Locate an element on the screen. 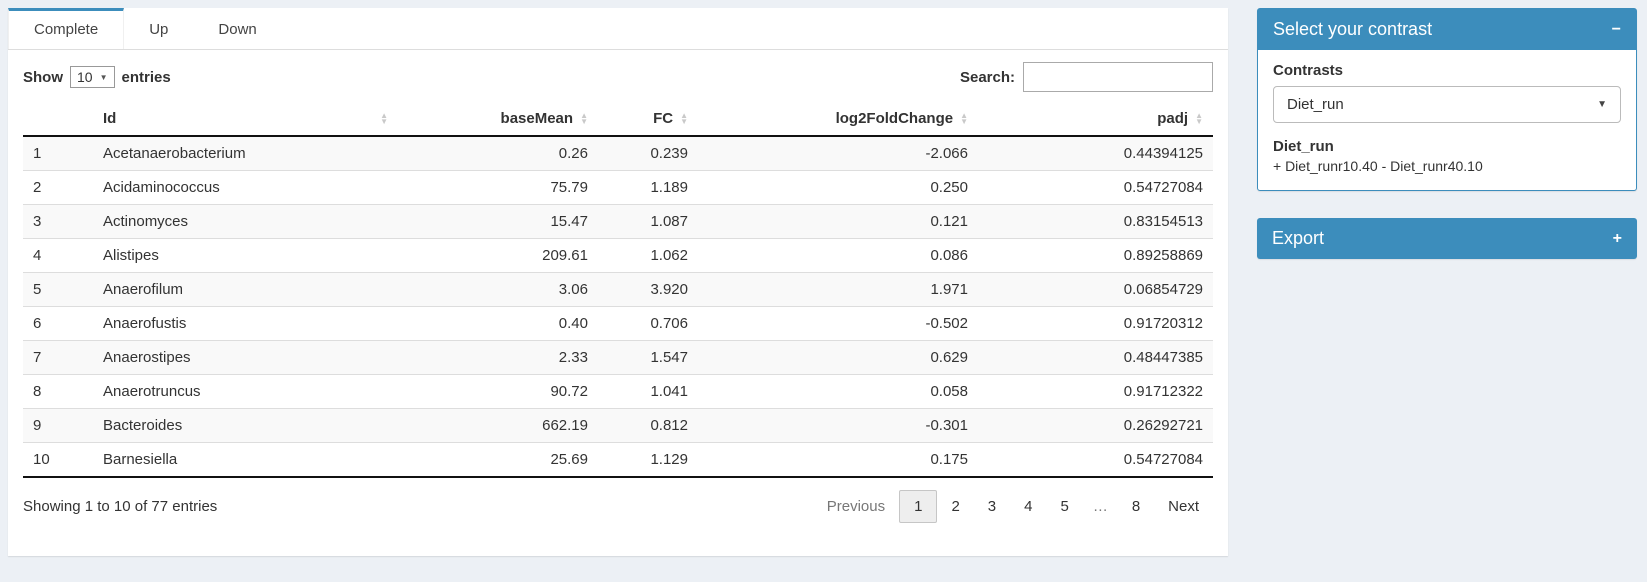 The width and height of the screenshot is (1647, 582). page-button-page-1: 1 is located at coordinates (918, 506).